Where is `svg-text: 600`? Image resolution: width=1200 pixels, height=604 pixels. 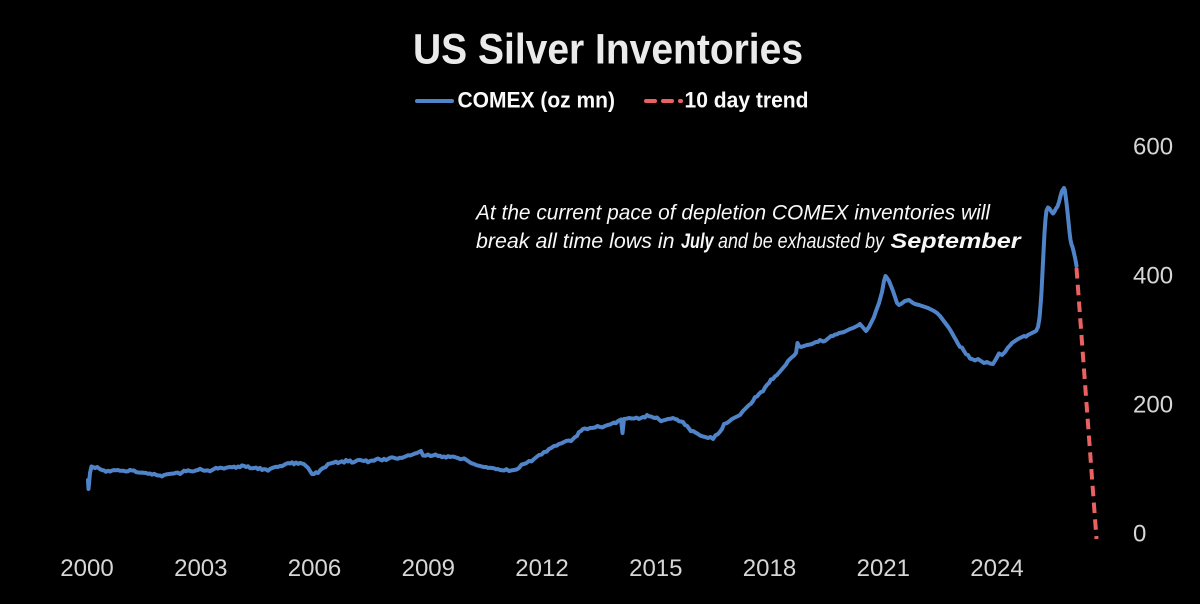 svg-text: 600 is located at coordinates (1153, 147).